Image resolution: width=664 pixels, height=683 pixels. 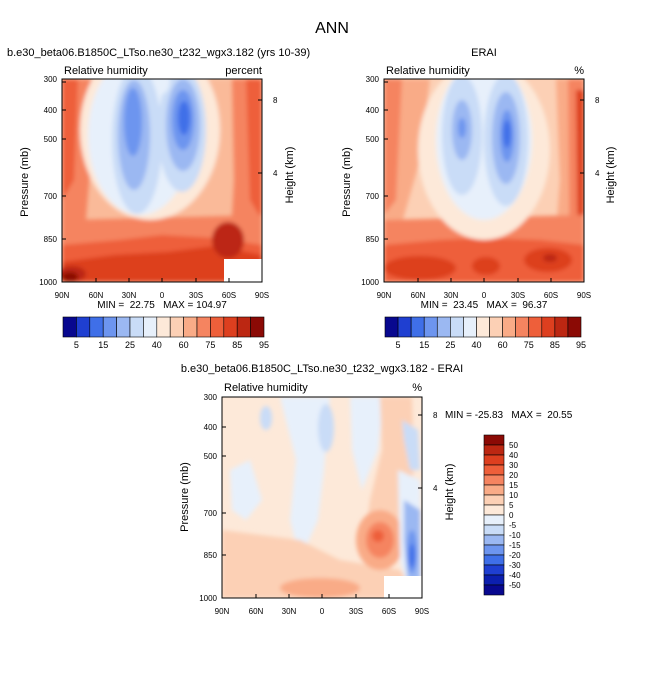 I want to click on colorbar-label: 95, so click(x=581, y=345).